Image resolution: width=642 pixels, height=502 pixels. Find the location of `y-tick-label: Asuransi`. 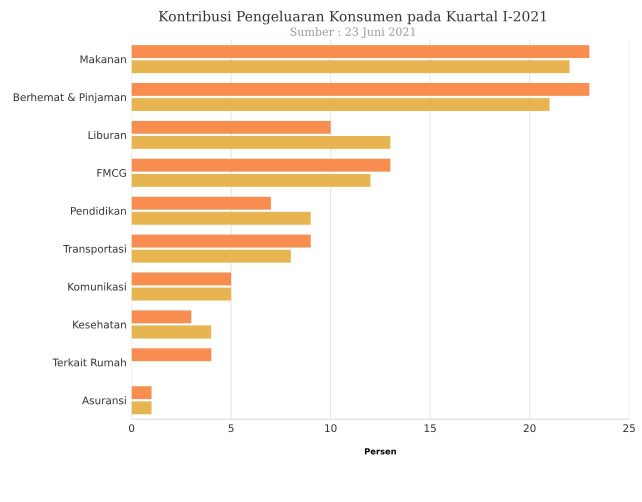

y-tick-label: Asuransi is located at coordinates (104, 400).